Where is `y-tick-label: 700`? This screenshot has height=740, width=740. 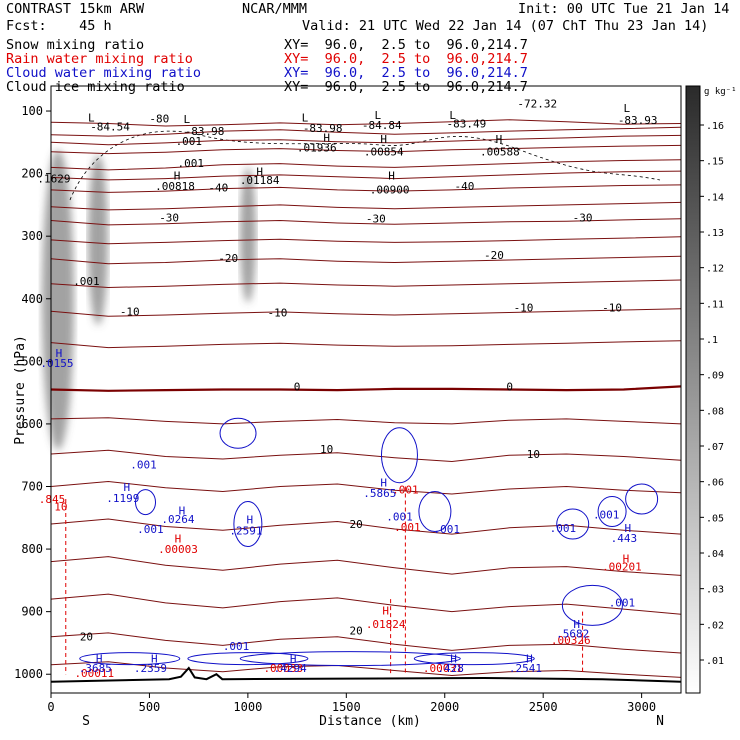
y-tick-label: 700 is located at coordinates (32, 486).